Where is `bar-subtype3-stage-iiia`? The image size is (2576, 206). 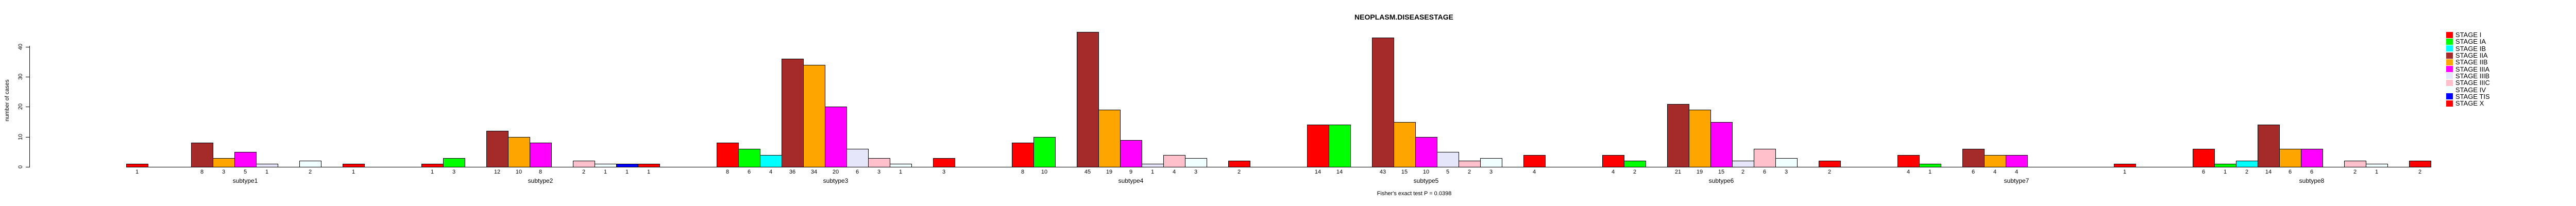
bar-subtype3-stage-iiia is located at coordinates (836, 137).